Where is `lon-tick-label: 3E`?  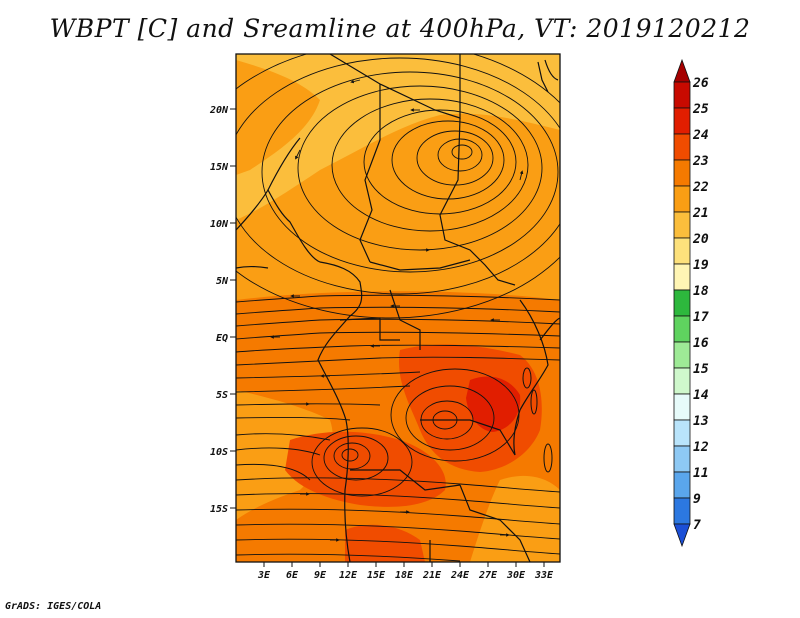
lon-tick-label: 3E is located at coordinates (264, 575).